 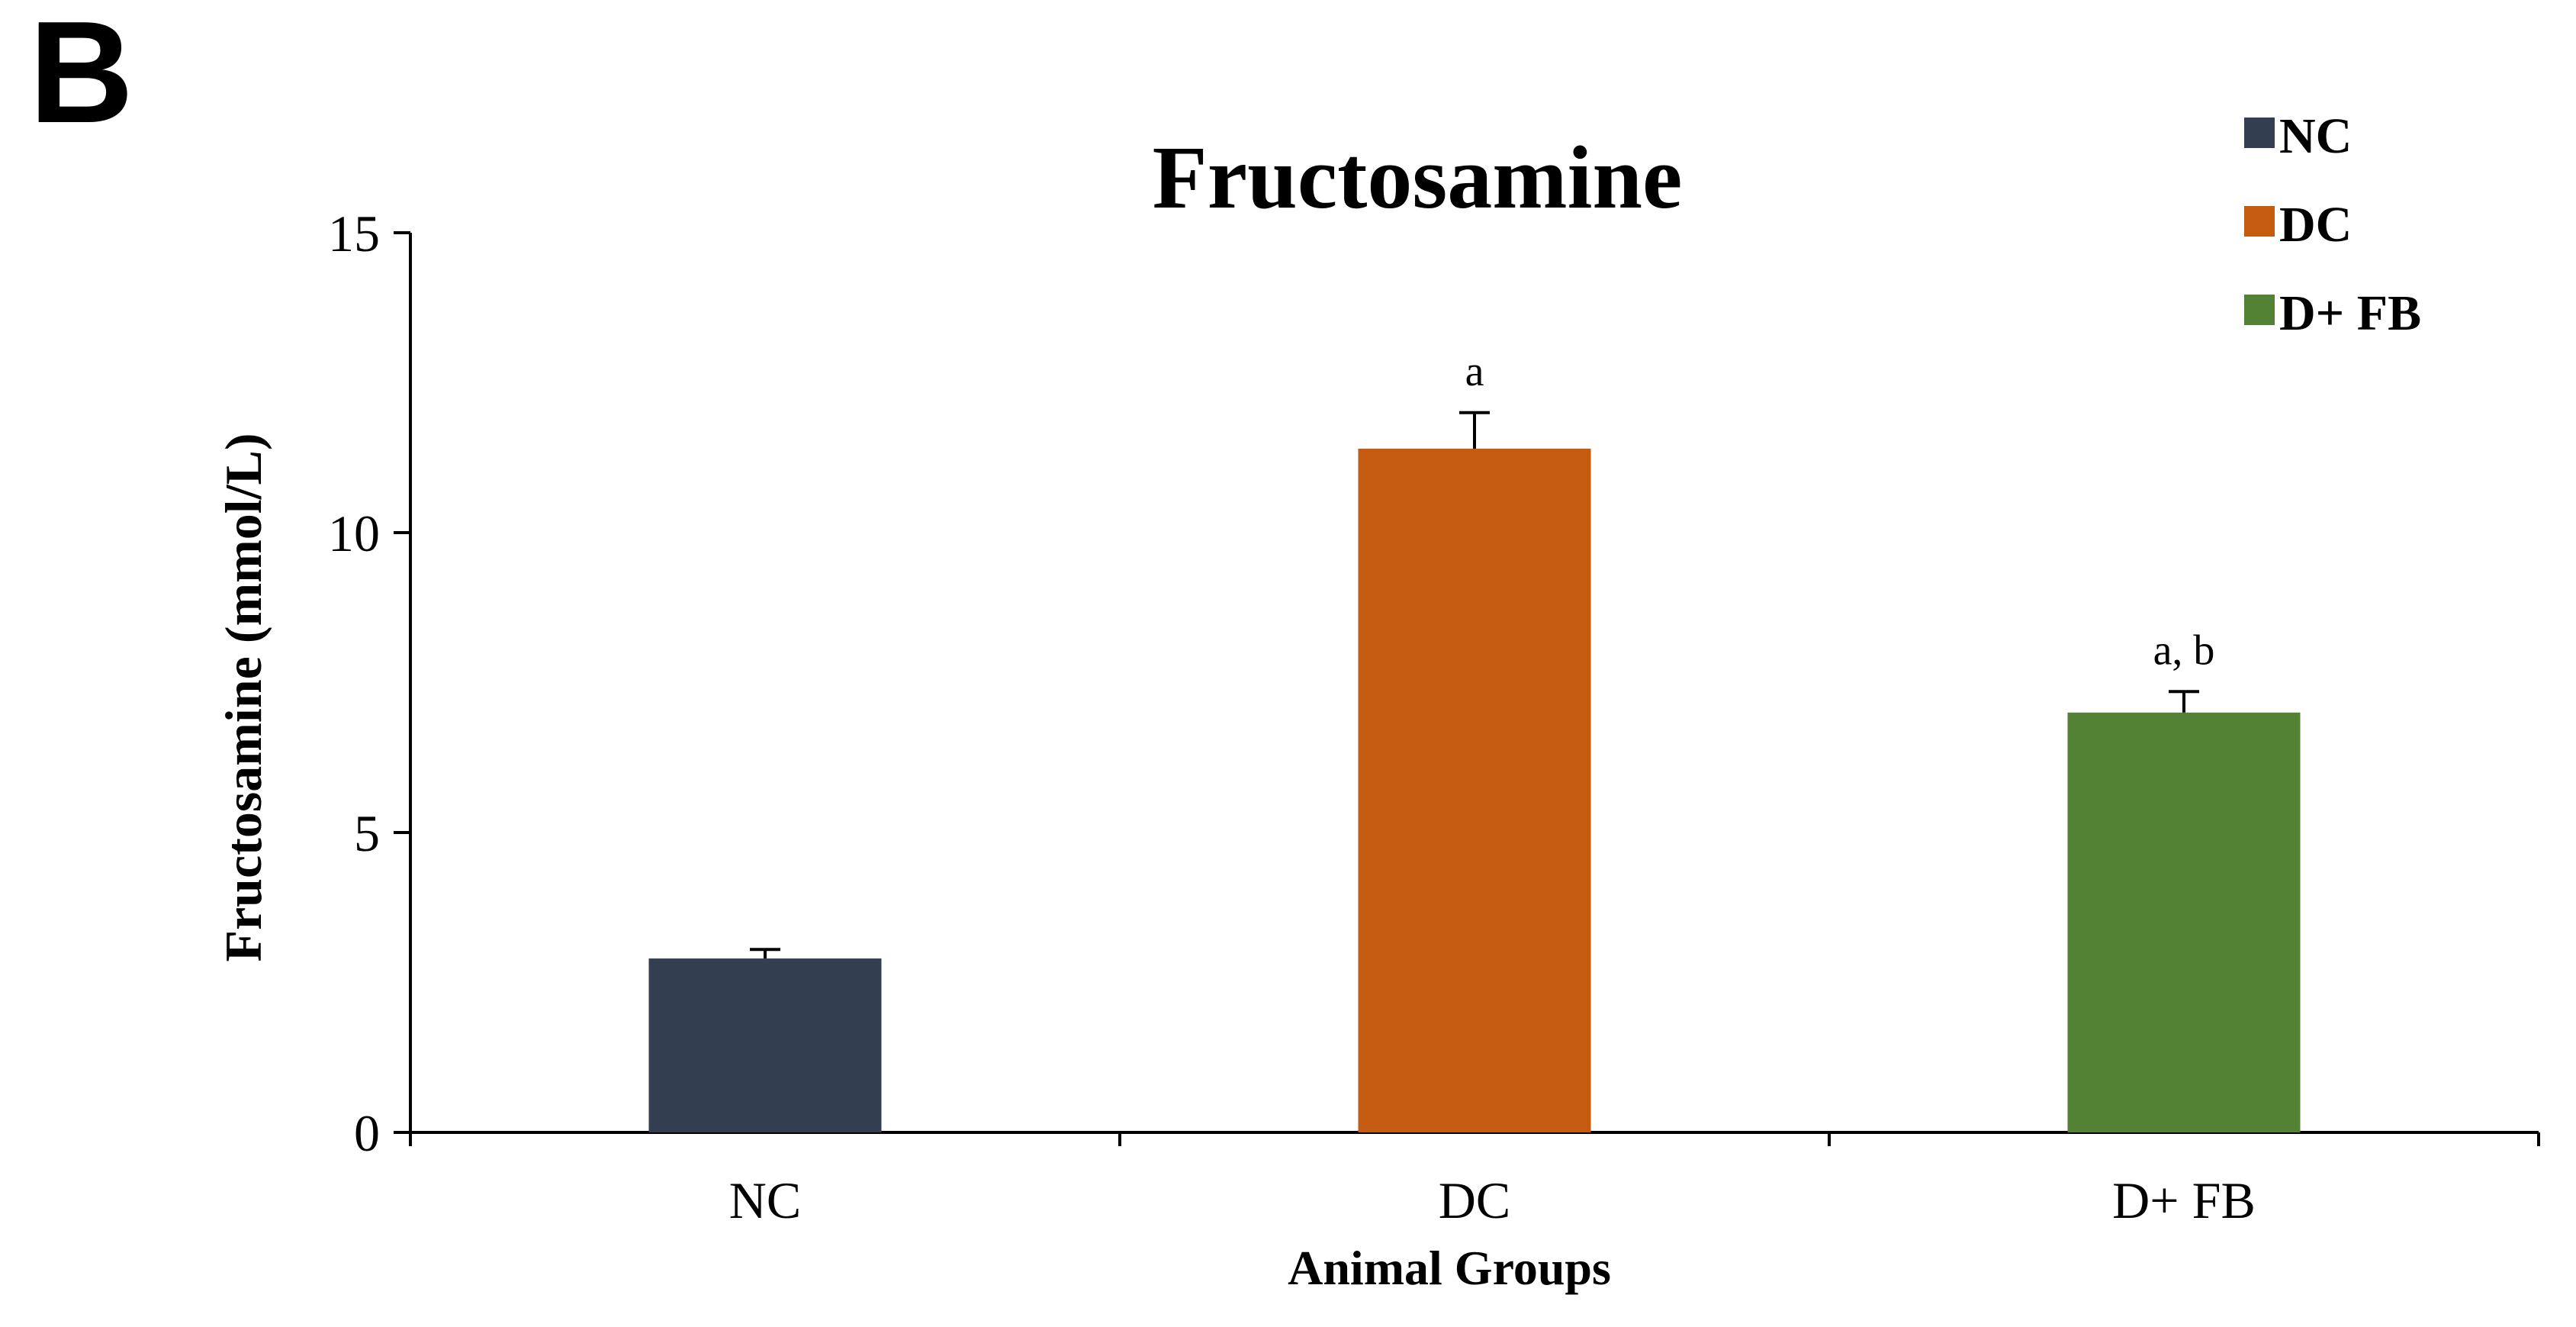 What do you see at coordinates (1450, 1268) in the screenshot?
I see `x-axis-label: Animal Groups` at bounding box center [1450, 1268].